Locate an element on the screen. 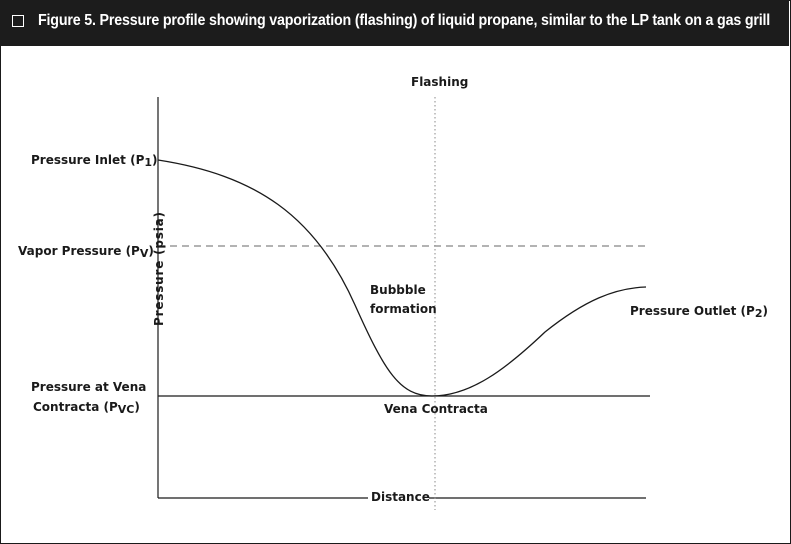 The width and height of the screenshot is (791, 544). pressure-inlet-subscript: 1 is located at coordinates (148, 162).